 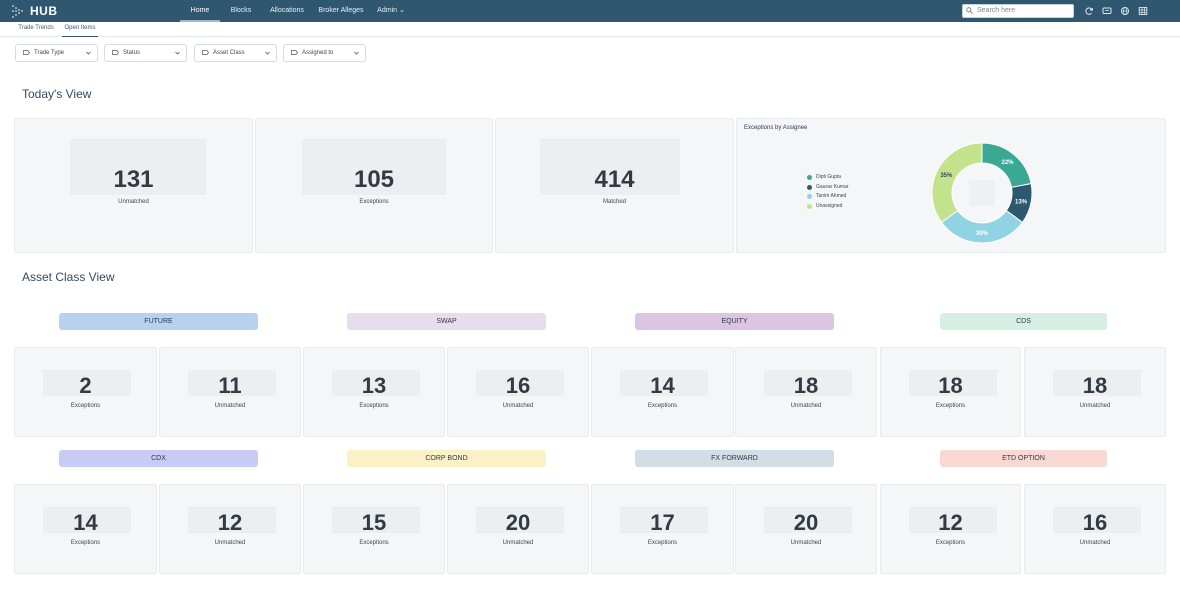 What do you see at coordinates (1143, 11) in the screenshot?
I see `grid-icon` at bounding box center [1143, 11].